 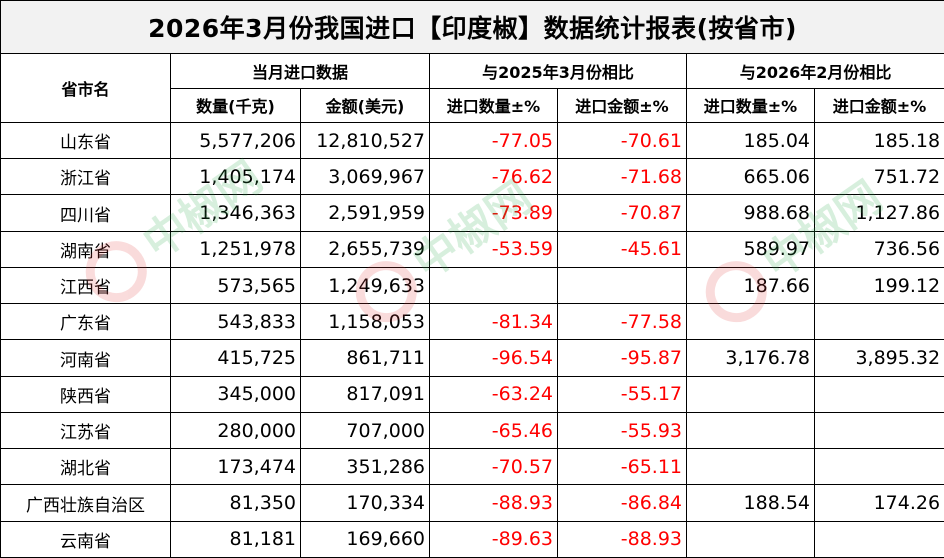 I want to click on mom-qty-cell: 589.97, so click(x=750, y=249).